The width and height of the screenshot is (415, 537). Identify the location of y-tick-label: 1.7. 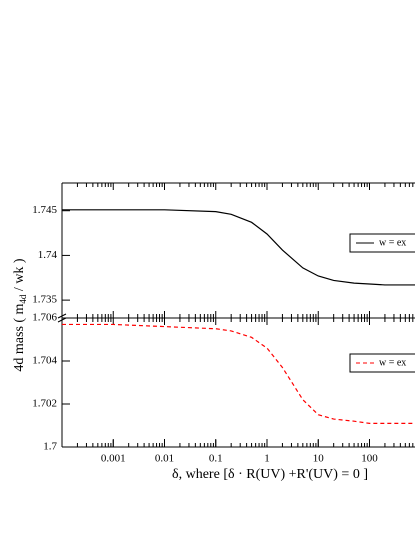
(50, 447).